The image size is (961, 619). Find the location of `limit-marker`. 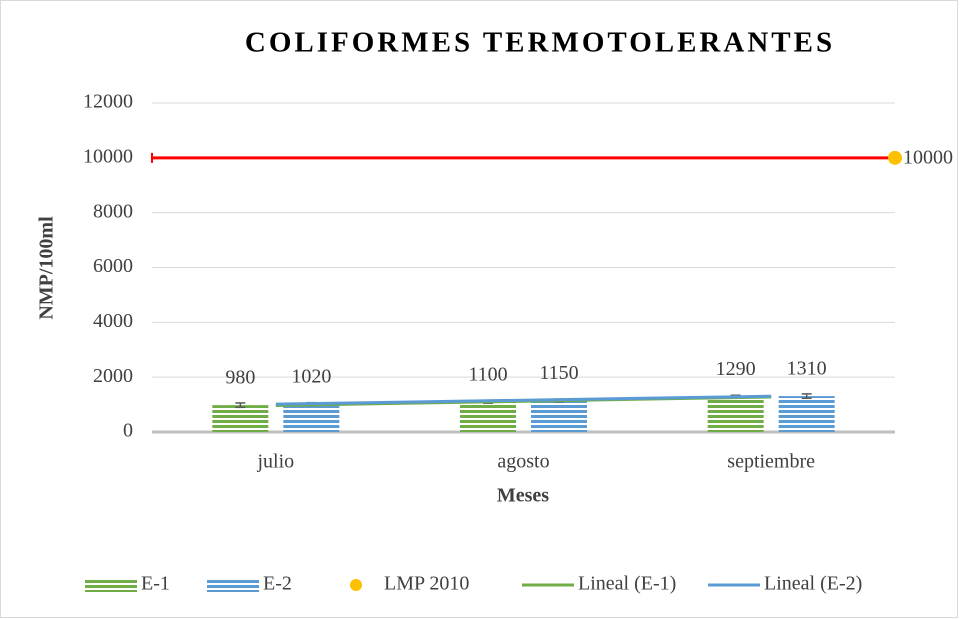

limit-marker is located at coordinates (895, 157).